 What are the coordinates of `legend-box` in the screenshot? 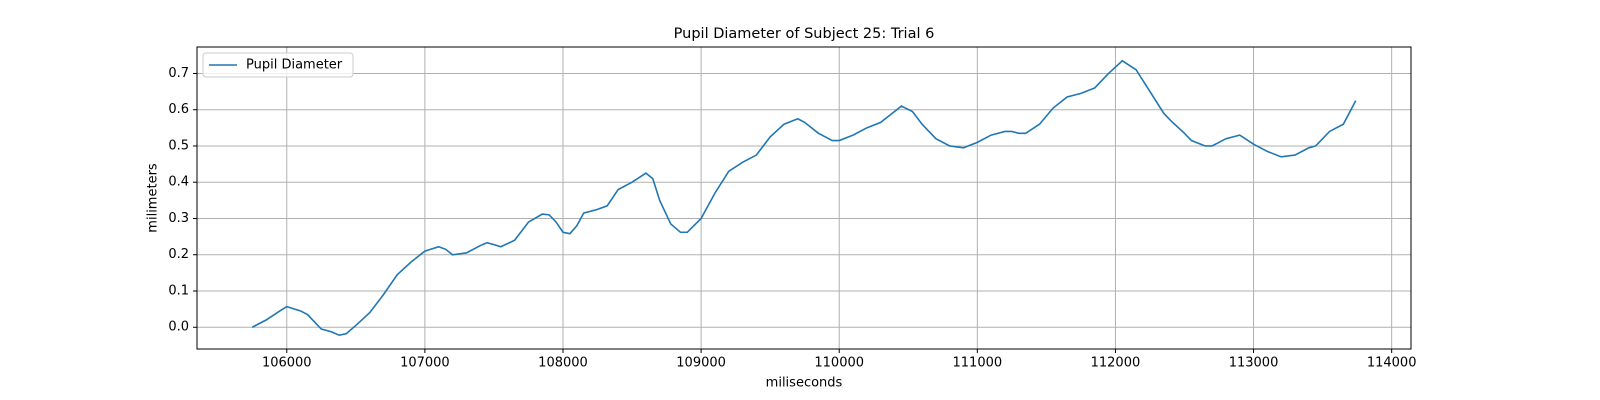 It's located at (278, 65).